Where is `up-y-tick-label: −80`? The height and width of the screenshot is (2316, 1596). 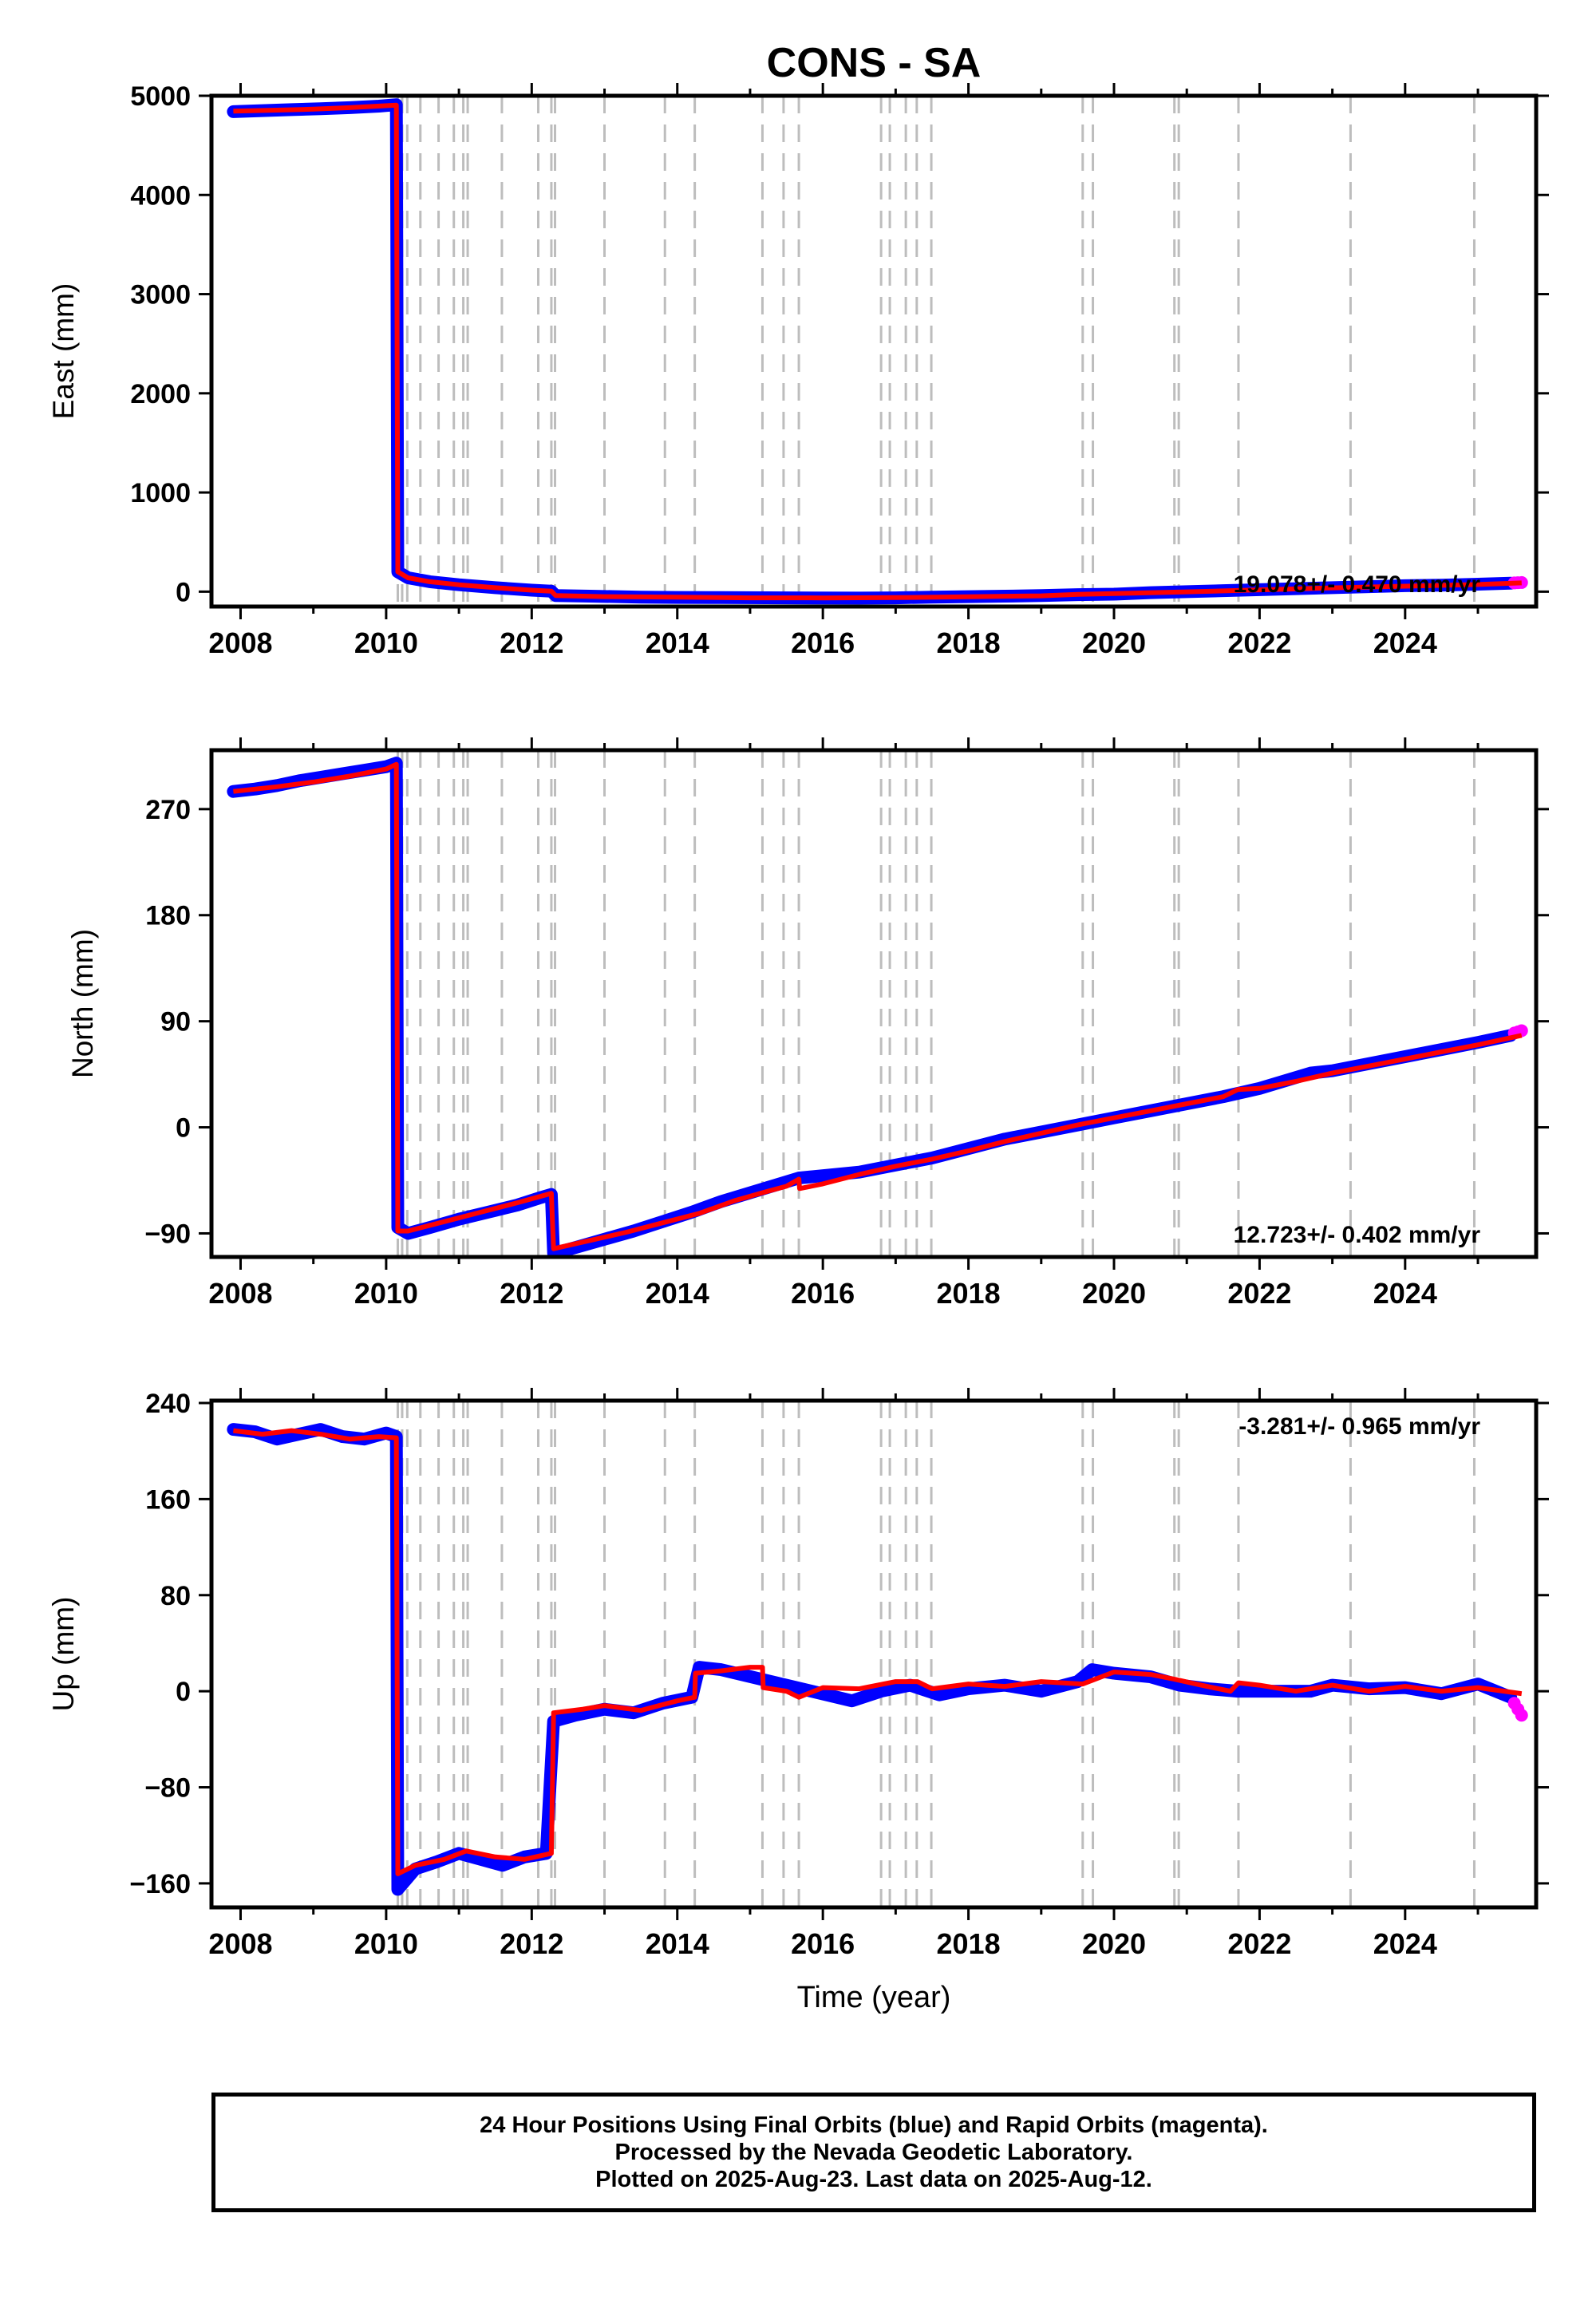 up-y-tick-label: −80 is located at coordinates (167, 1788).